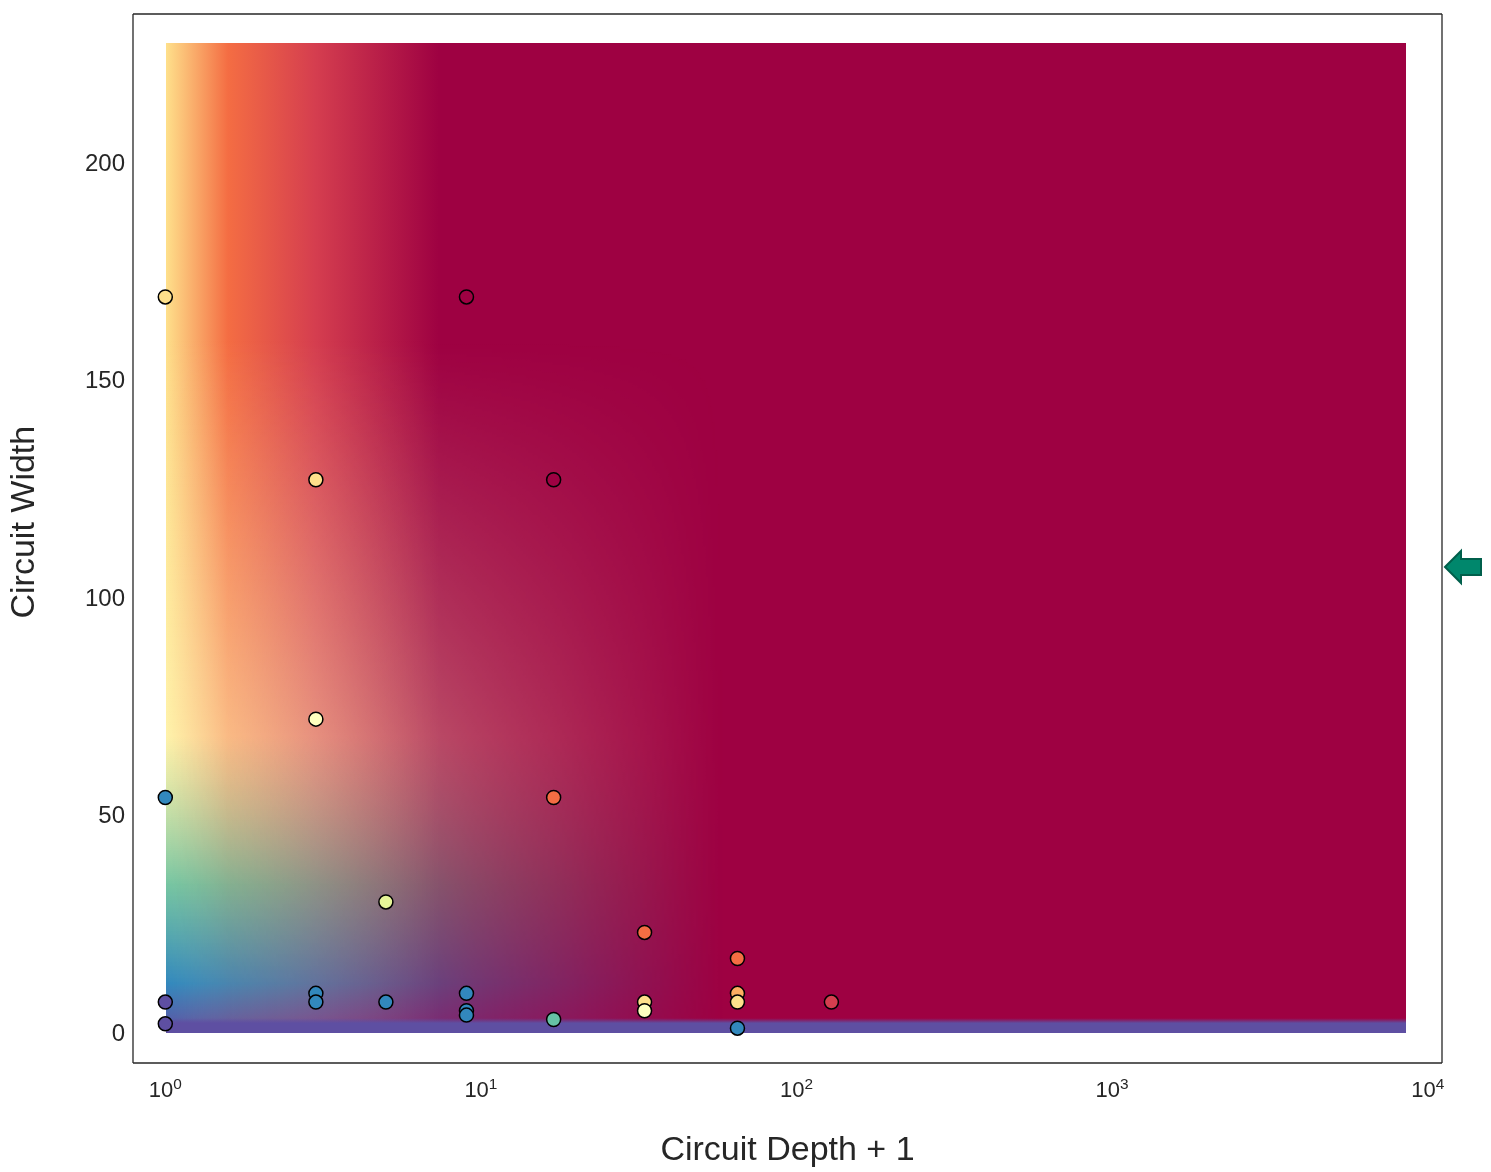 This screenshot has height=1172, width=1491. I want to click on x-tick-label: 10$^{1}$, so click(481, 1088).